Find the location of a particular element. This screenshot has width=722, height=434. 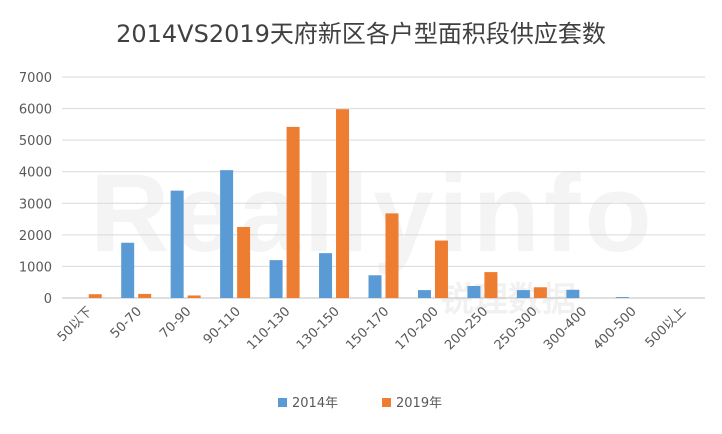

y-tick-label: 2000 is located at coordinates (35, 236).